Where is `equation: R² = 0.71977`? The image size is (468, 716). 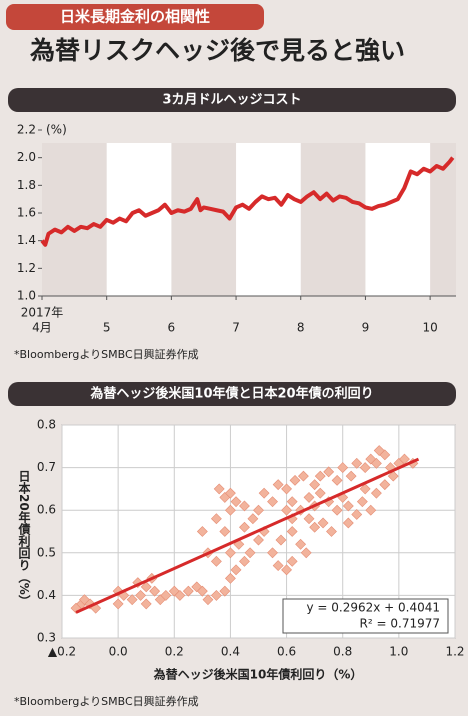
equation: R² = 0.71977 is located at coordinates (400, 624).